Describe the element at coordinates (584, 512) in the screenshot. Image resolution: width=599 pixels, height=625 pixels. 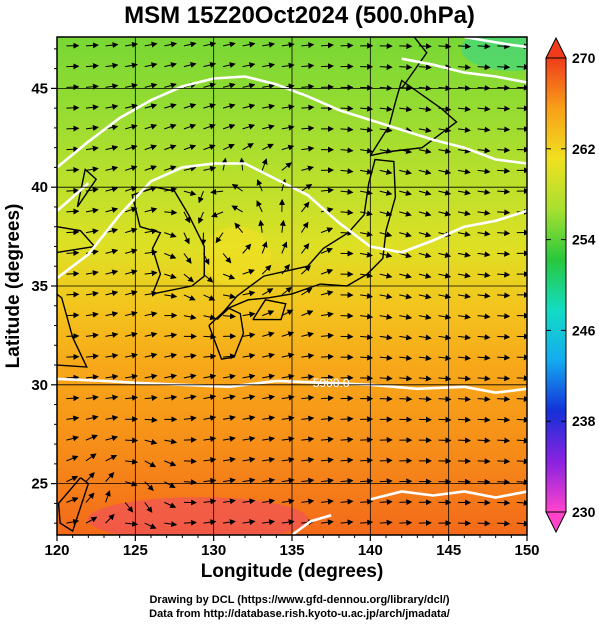
I see `colorbar-tick-label: 230` at that location.